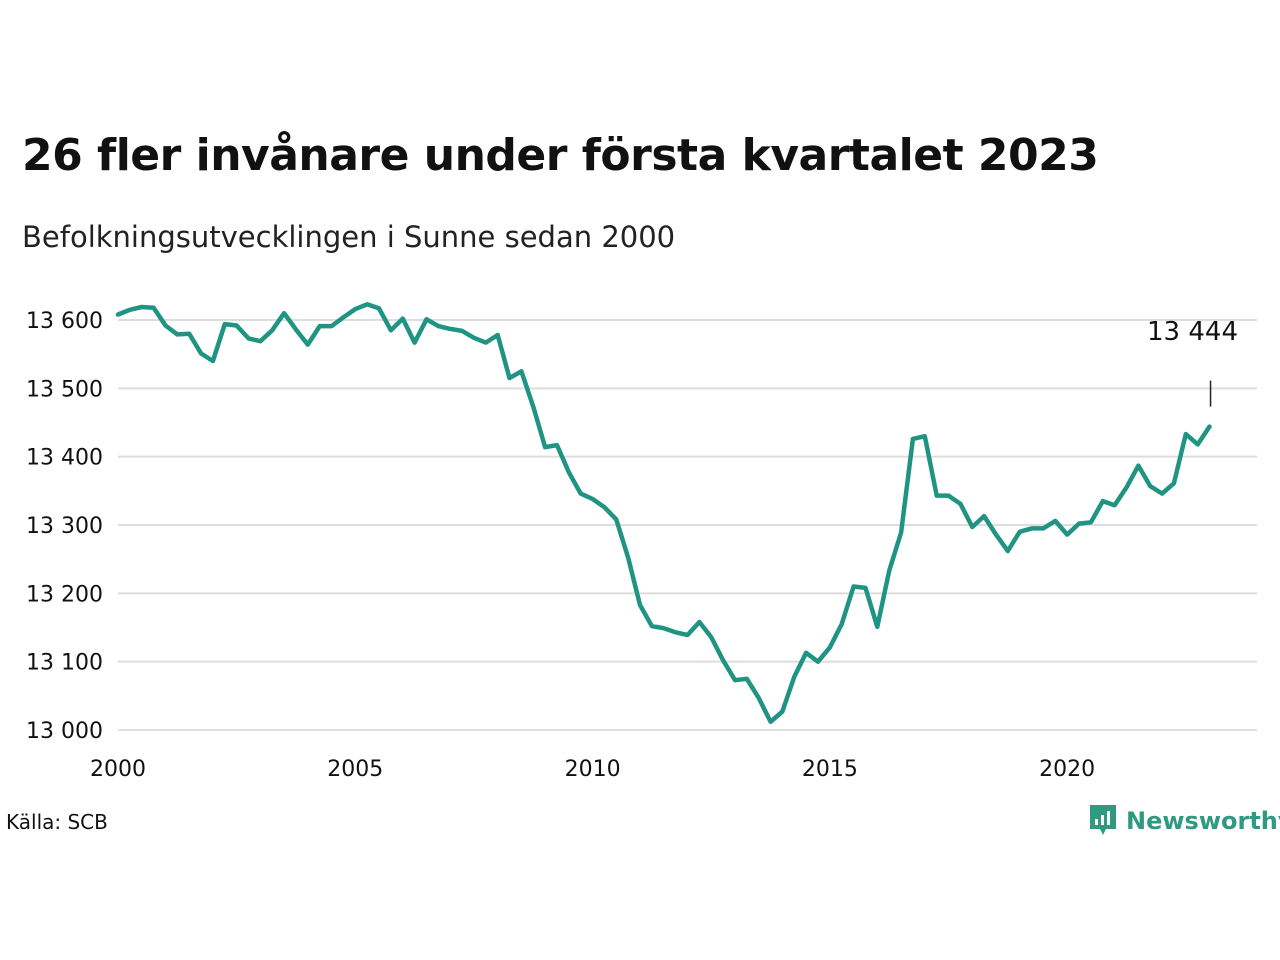  I want to click on x-tick-label: 2020, so click(1067, 769).